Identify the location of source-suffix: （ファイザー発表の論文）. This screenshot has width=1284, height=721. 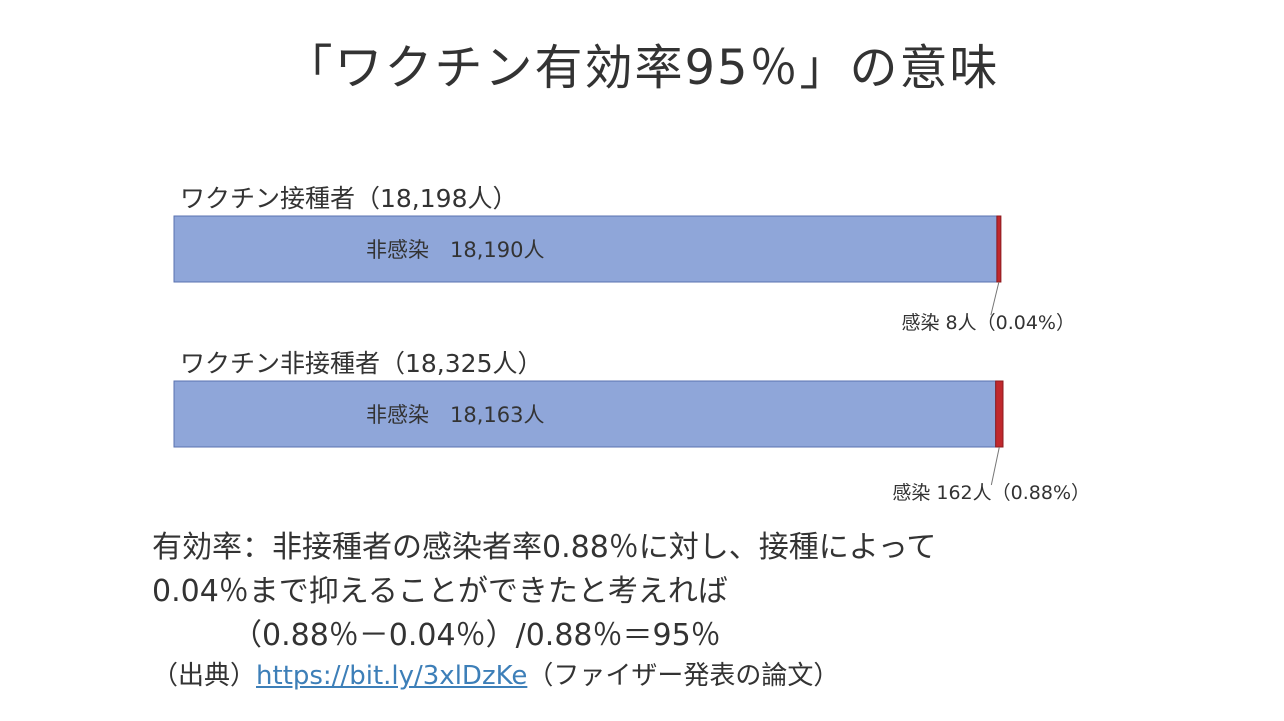
(683, 676).